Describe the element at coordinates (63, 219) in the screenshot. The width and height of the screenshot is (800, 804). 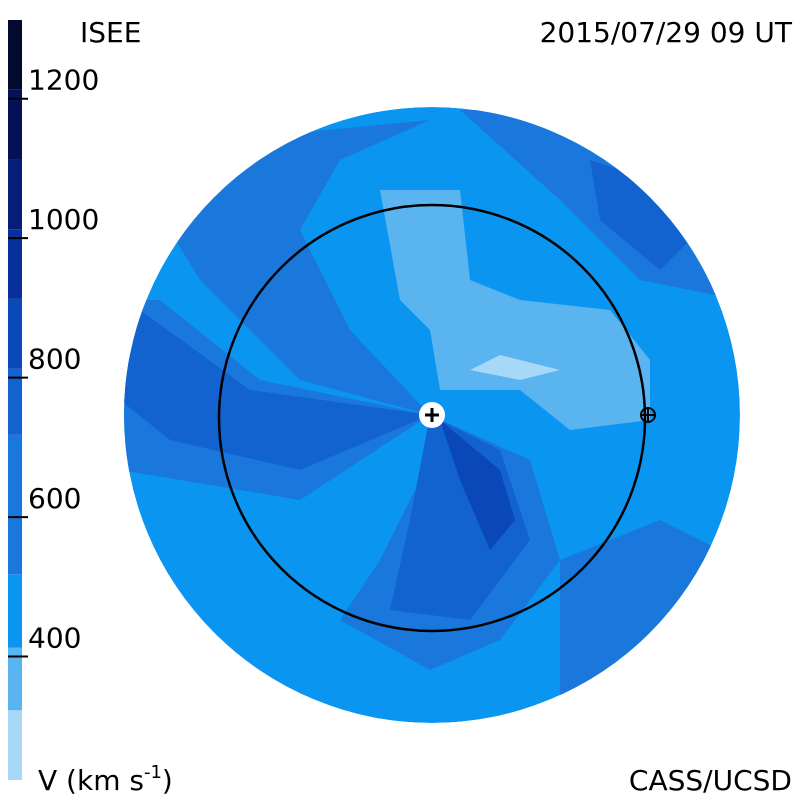
I see `colorbar-tick-label: 1000` at that location.